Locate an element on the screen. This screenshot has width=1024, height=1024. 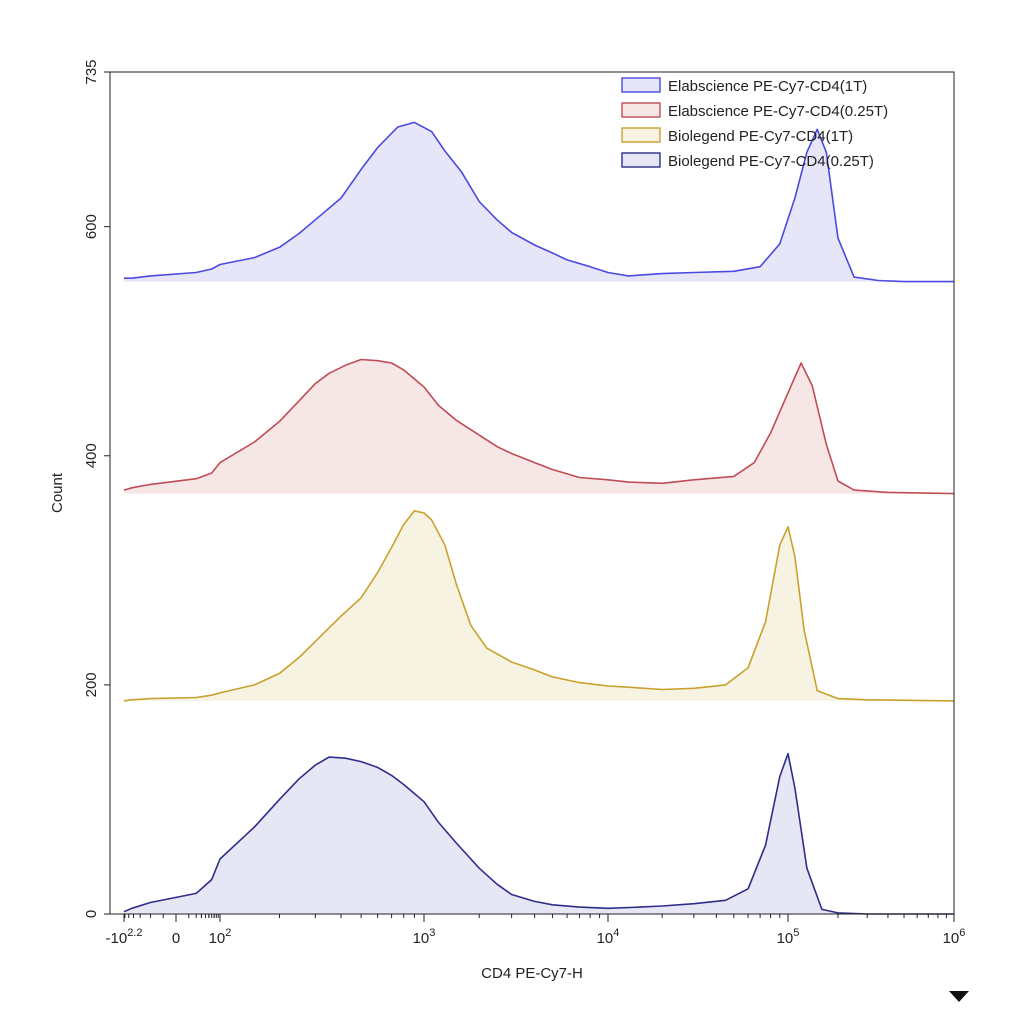
legend-label: Elabscience PE-Cy7-CD4(1T) is located at coordinates (767, 86).